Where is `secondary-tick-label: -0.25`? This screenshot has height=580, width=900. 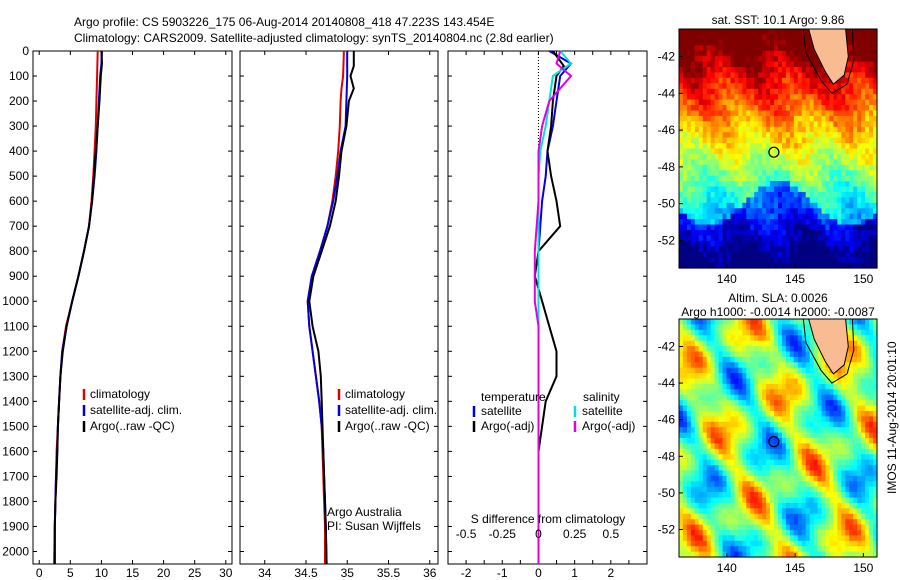
secondary-tick-label: -0.25 is located at coordinates (503, 534).